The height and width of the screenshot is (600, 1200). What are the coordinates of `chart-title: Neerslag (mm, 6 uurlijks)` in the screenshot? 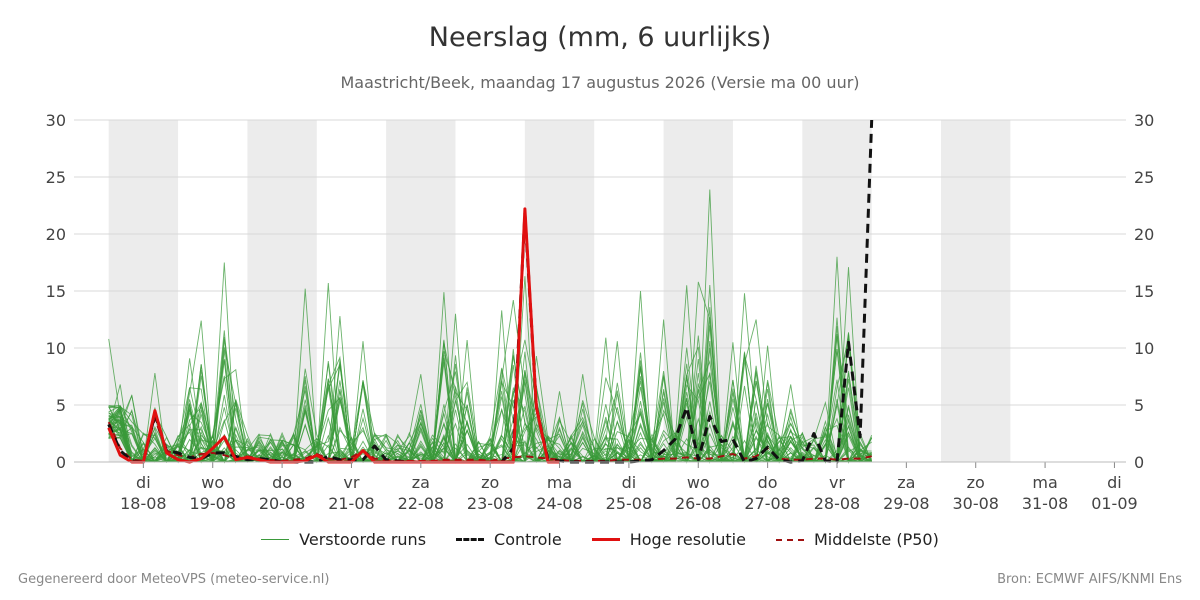 It's located at (600, 37).